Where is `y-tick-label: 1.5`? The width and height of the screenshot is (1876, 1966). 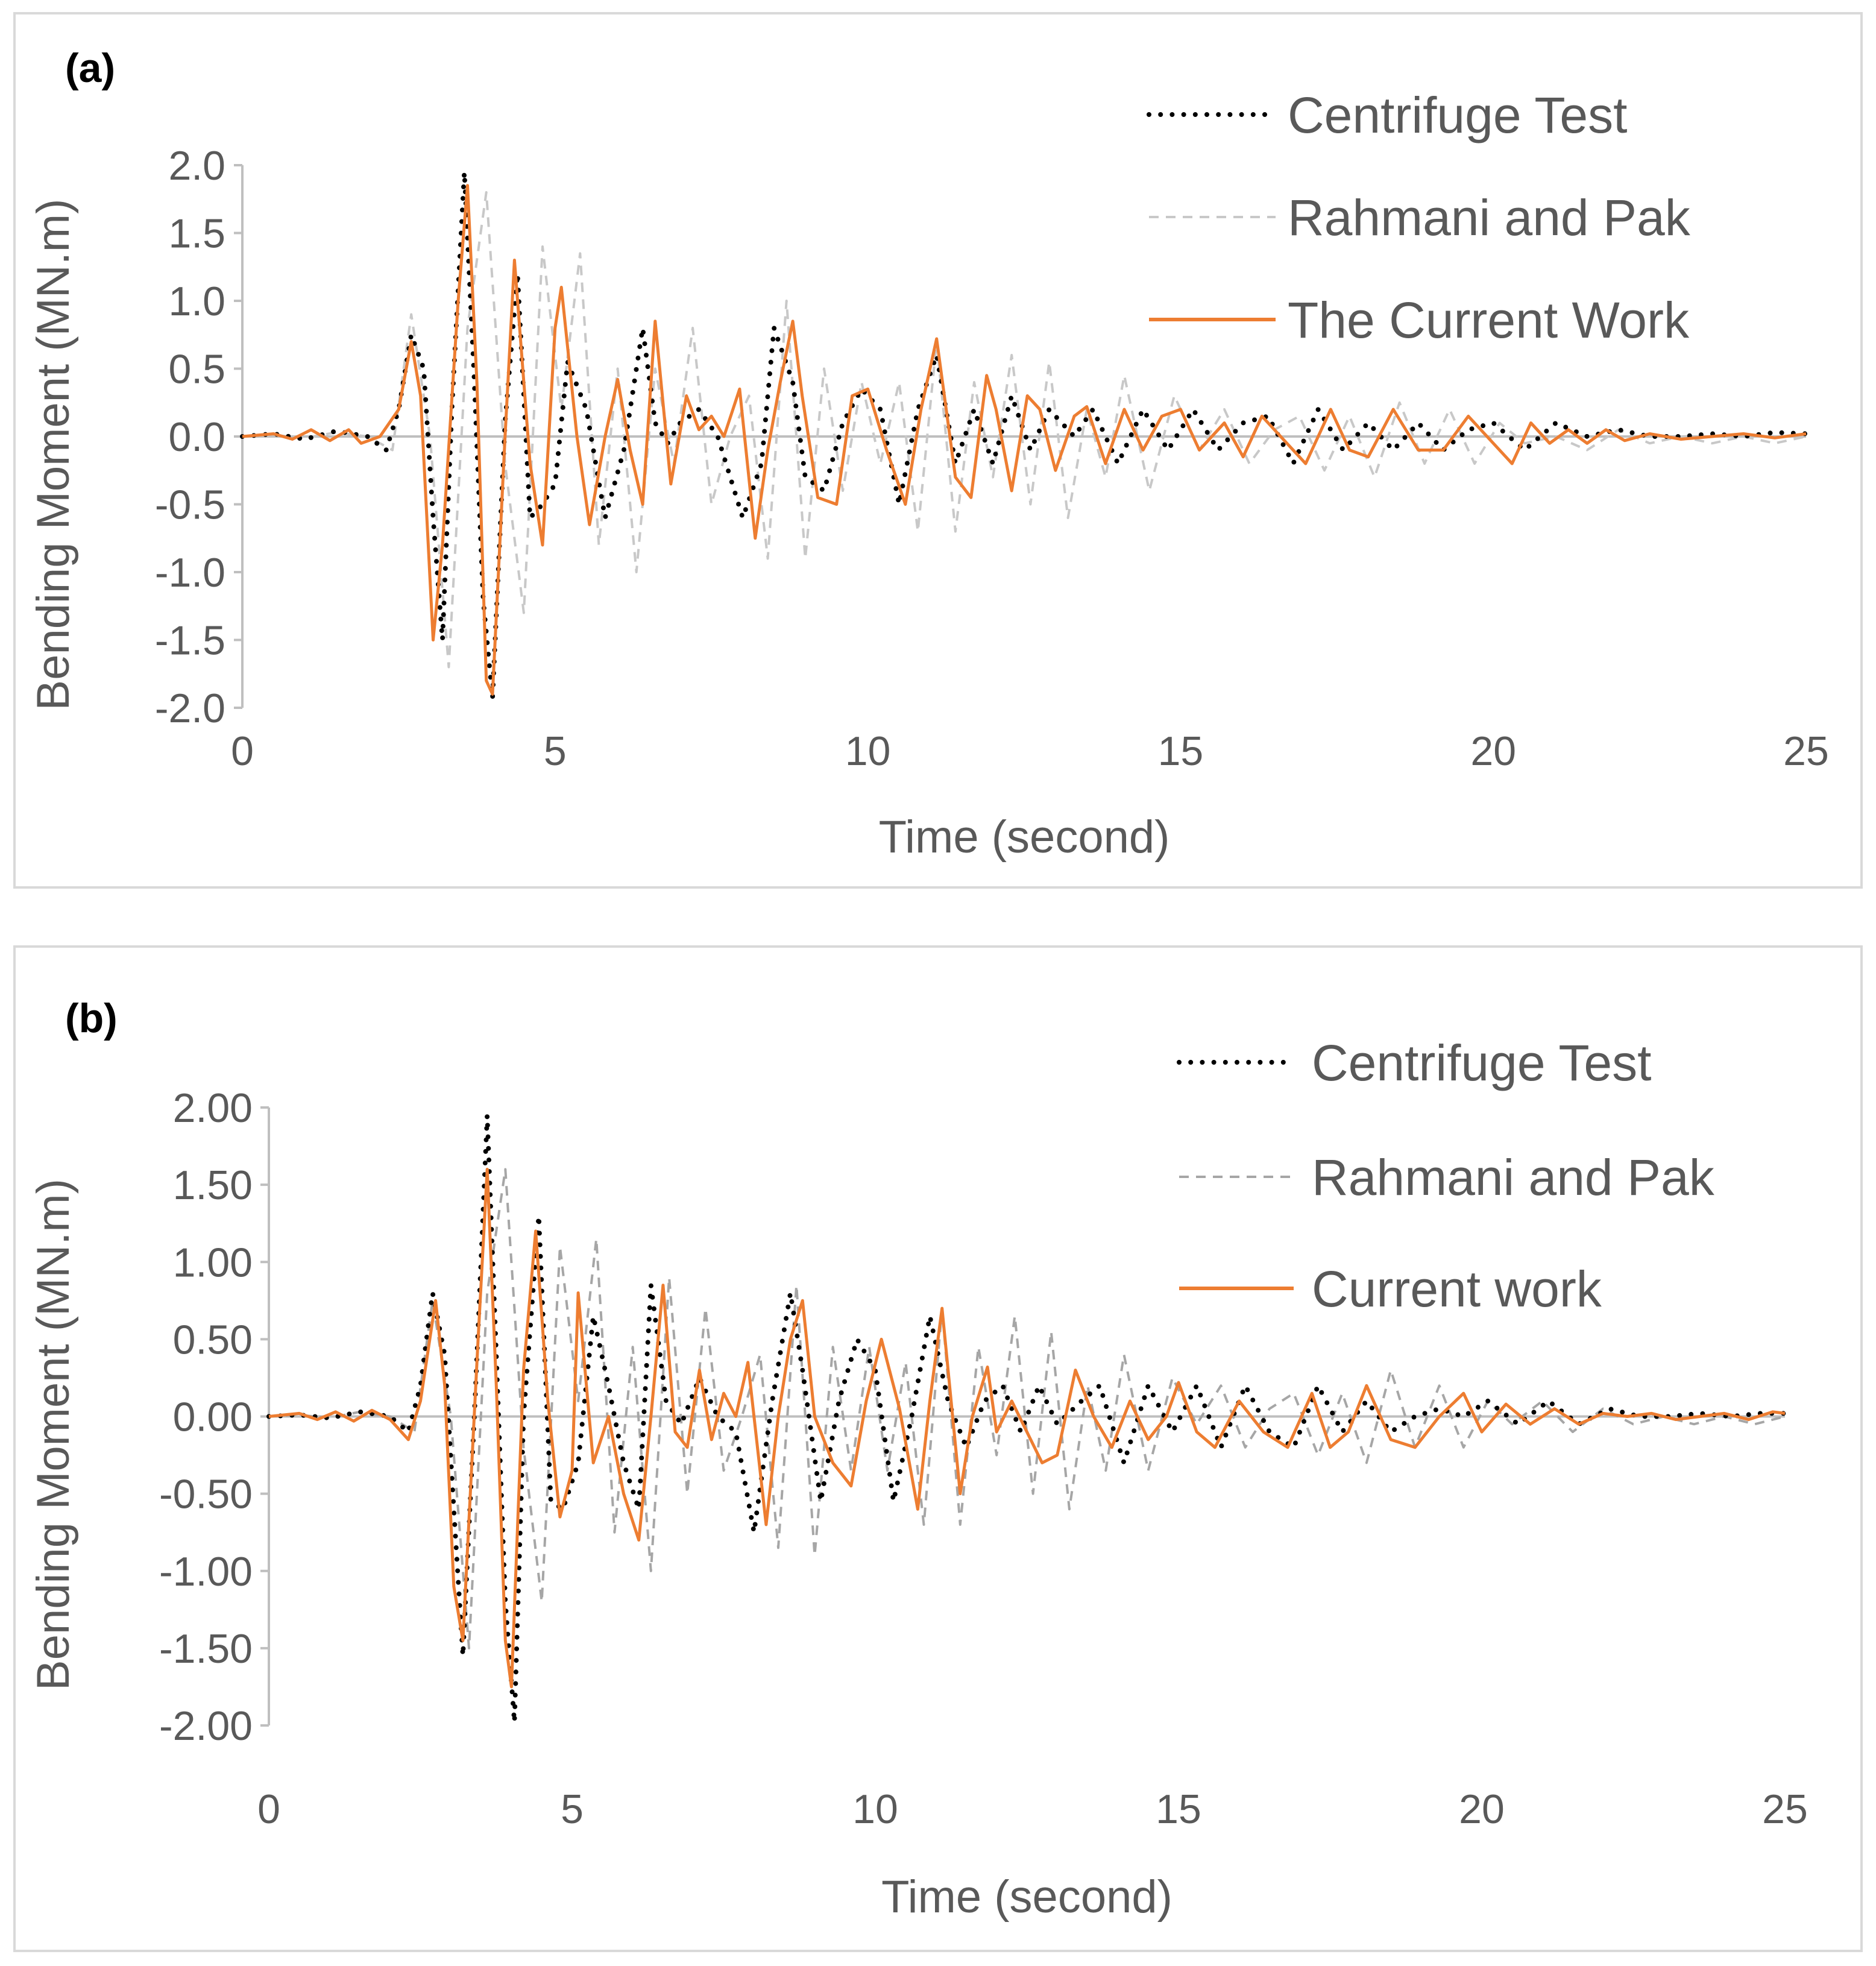 y-tick-label: 1.5 is located at coordinates (197, 234).